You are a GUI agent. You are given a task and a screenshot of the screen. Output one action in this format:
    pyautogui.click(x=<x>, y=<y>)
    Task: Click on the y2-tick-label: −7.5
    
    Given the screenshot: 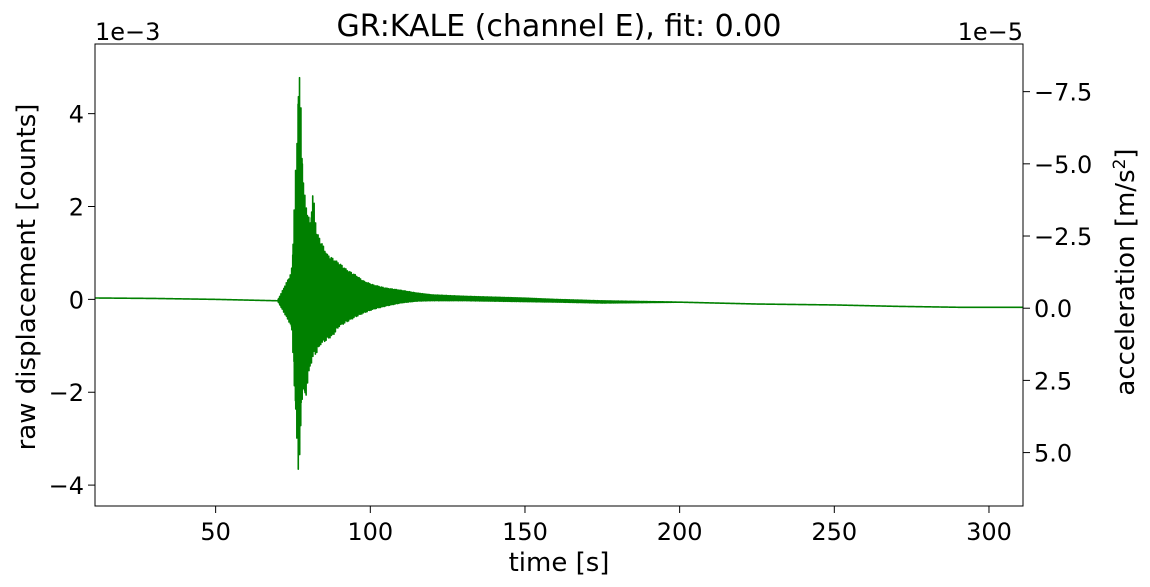 What is the action you would take?
    pyautogui.click(x=1063, y=93)
    